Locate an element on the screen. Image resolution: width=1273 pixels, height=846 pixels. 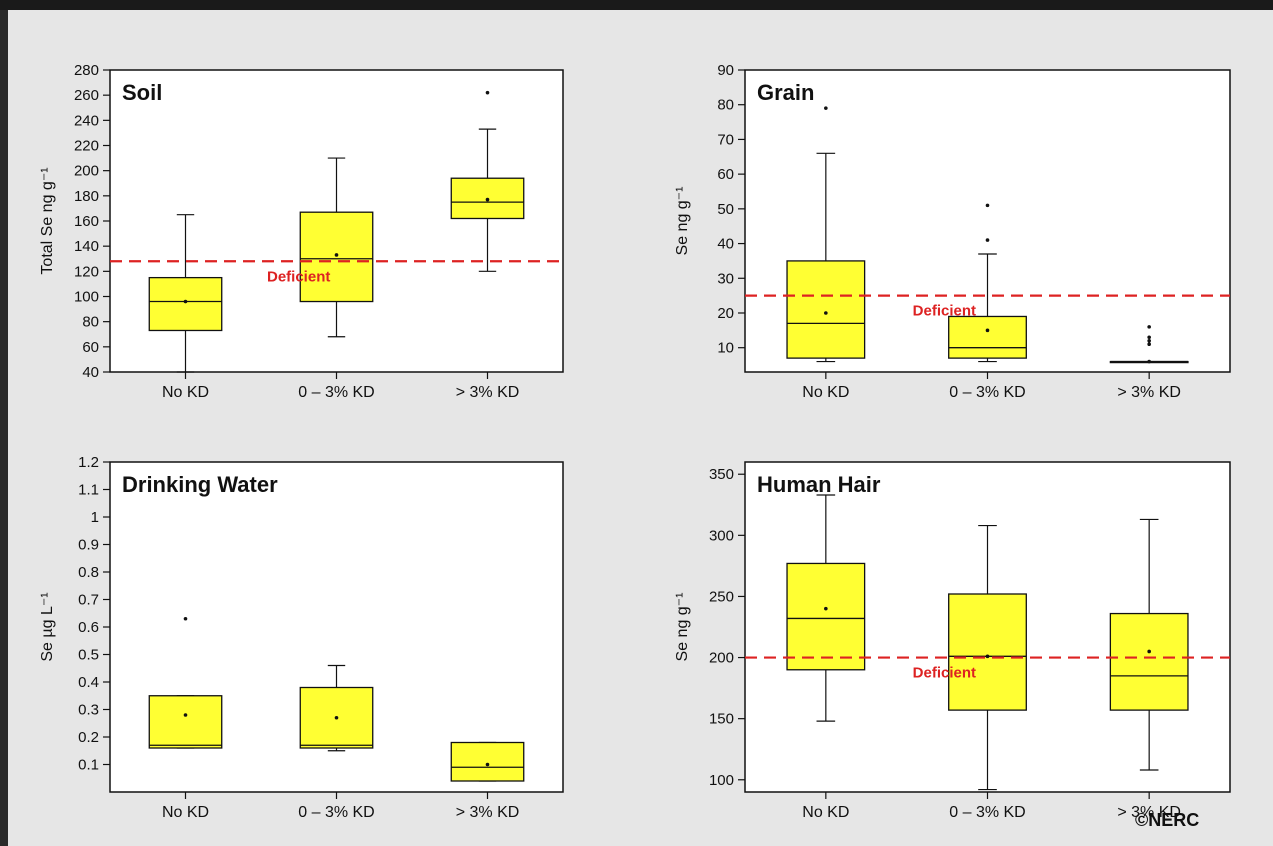
y-tick-label: 0.6 is located at coordinates (88, 627).